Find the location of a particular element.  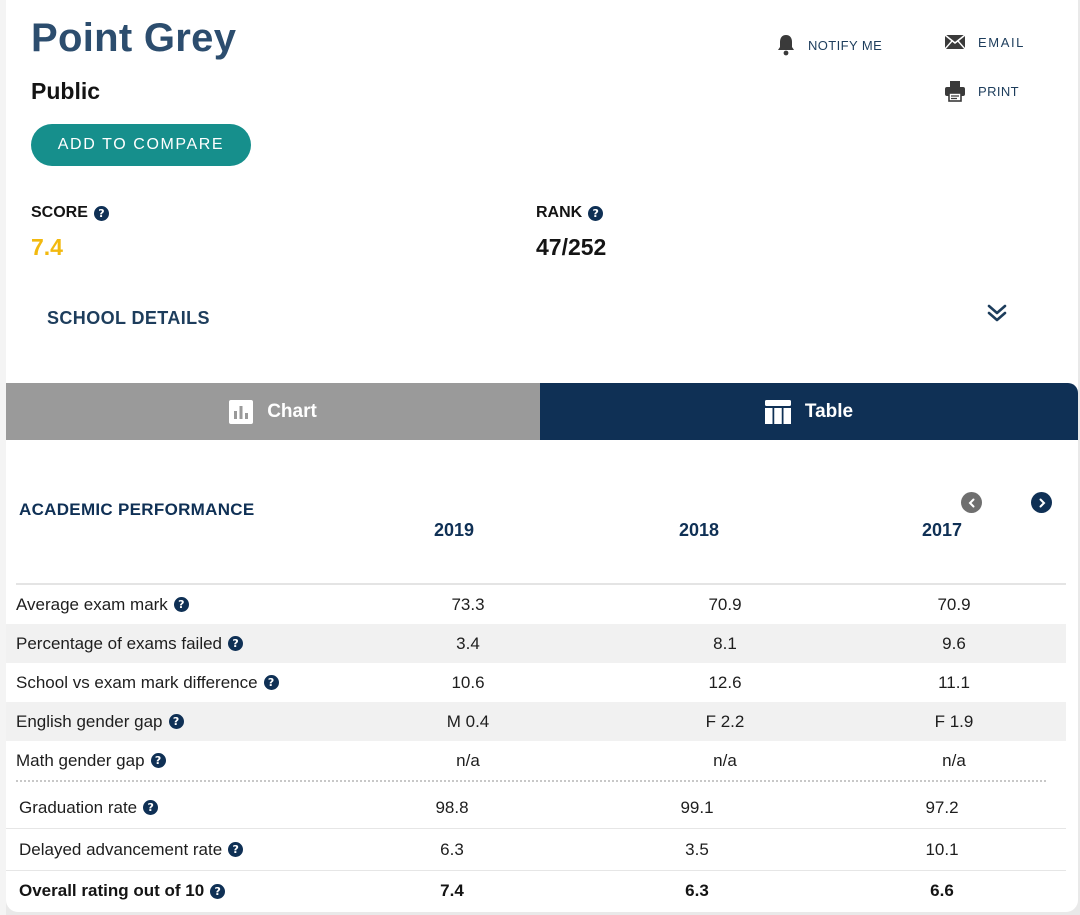

email-link: EMAIL is located at coordinates (984, 42).